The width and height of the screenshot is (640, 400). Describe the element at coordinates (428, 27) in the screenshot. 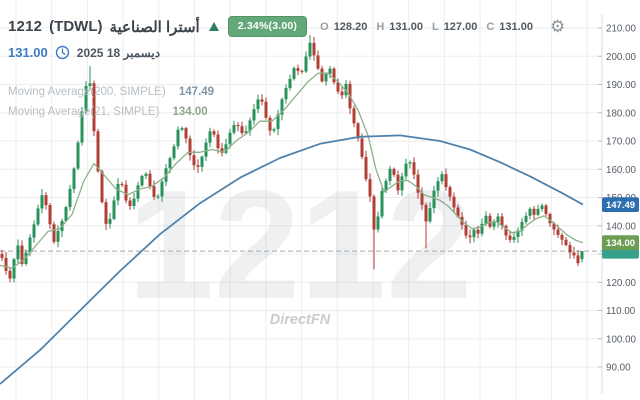

I see `ohlc-readout: O 128.20 H 131.00 L 127.00 C 131.00` at that location.